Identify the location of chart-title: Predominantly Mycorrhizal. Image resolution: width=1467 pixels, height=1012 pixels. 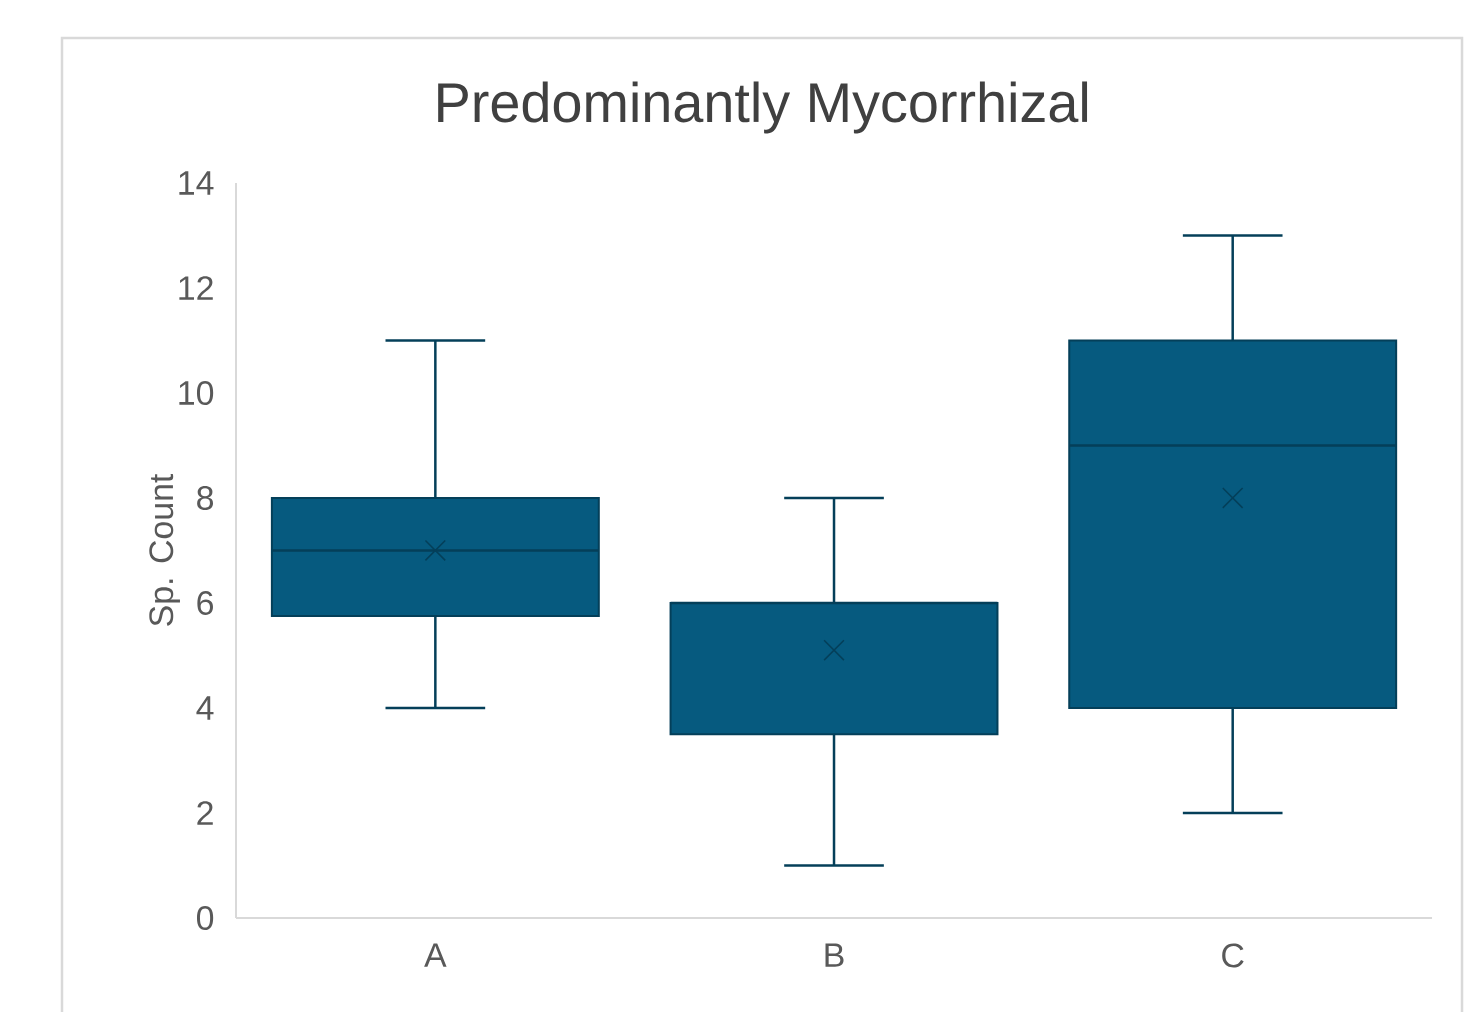
(763, 107).